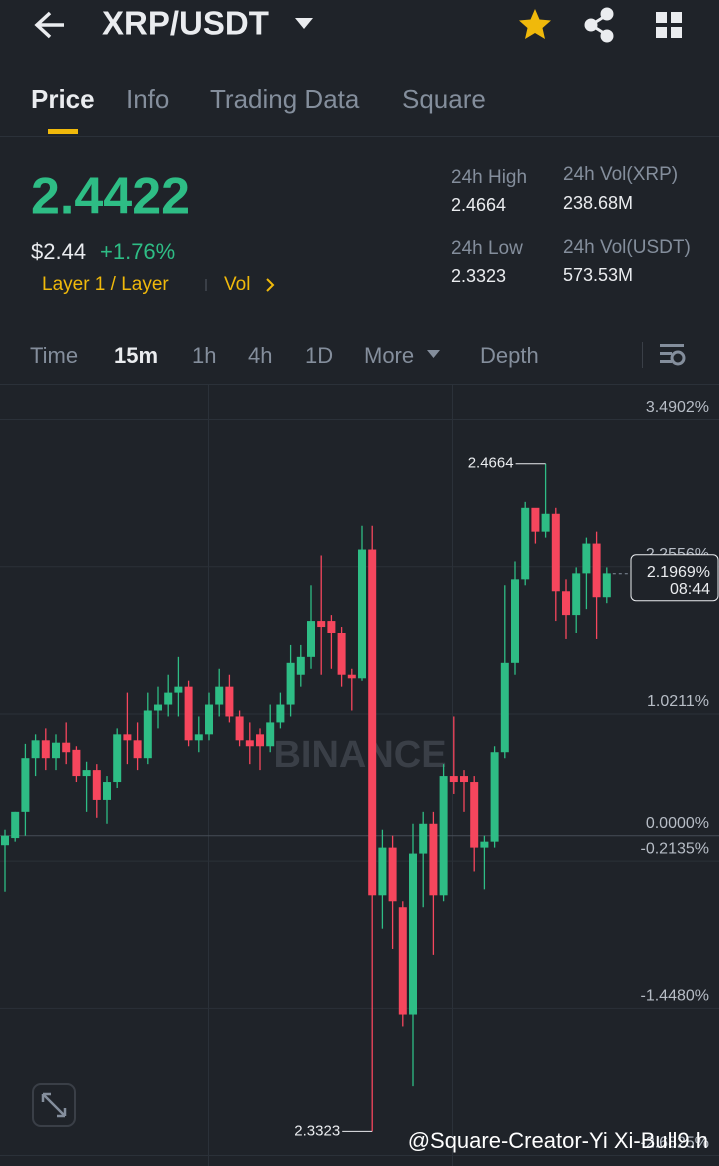 The height and width of the screenshot is (1166, 719). What do you see at coordinates (433, 354) in the screenshot?
I see `more-caret` at bounding box center [433, 354].